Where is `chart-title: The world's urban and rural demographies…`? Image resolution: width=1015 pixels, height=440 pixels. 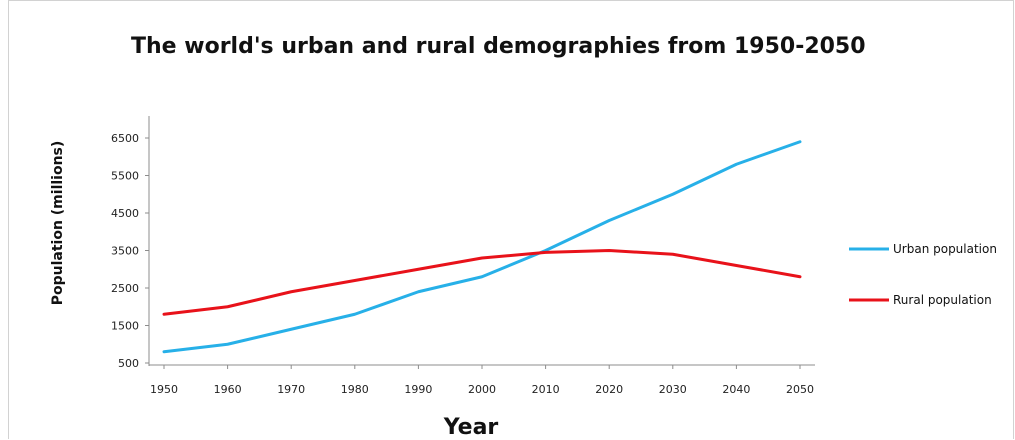 chart-title: The world's urban and rural demographies… is located at coordinates (498, 46).